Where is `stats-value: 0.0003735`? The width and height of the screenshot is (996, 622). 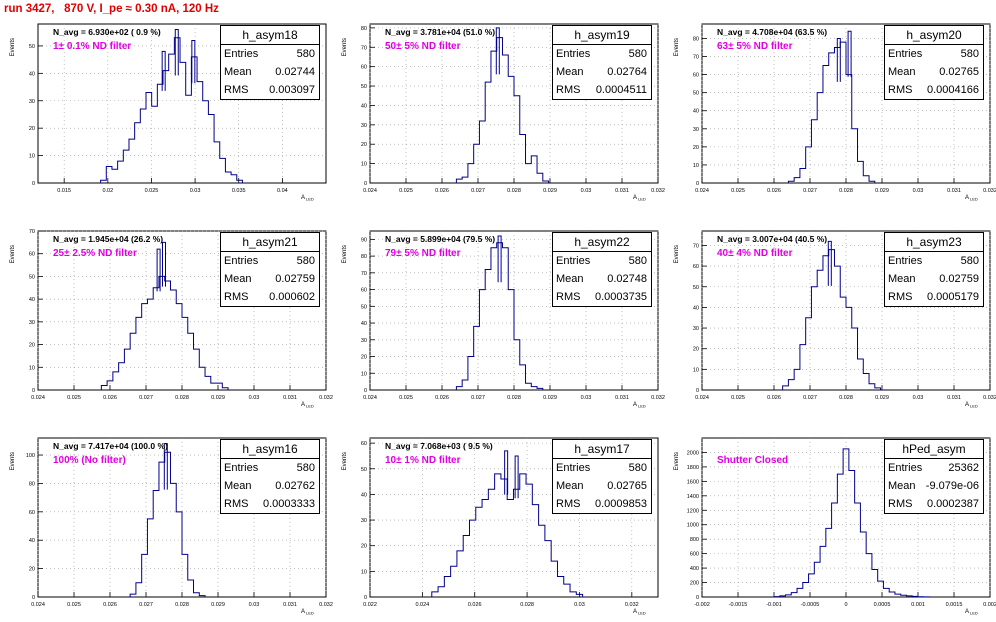 stats-value: 0.0003735 is located at coordinates (621, 297).